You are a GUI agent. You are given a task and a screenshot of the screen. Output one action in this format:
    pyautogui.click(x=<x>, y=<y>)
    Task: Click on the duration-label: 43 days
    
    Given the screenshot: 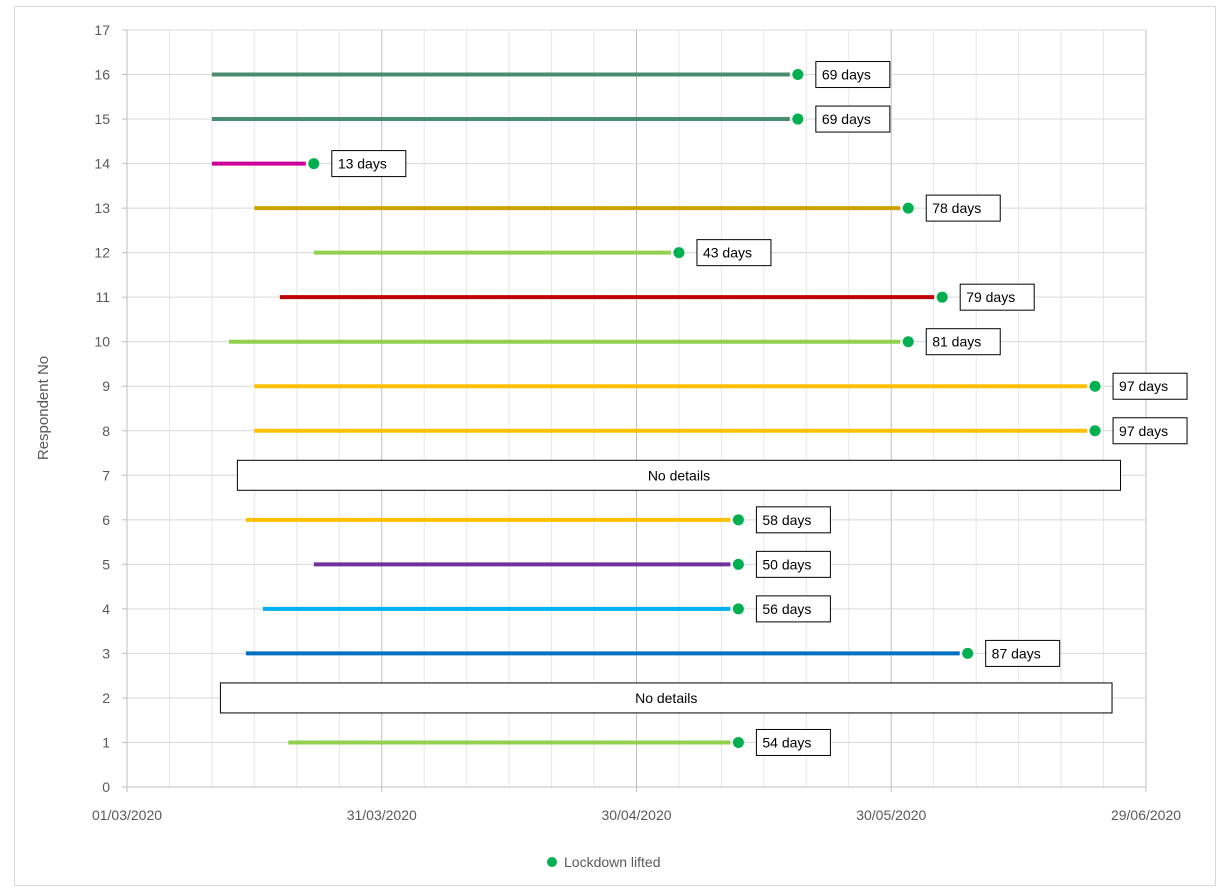 What is the action you would take?
    pyautogui.click(x=727, y=253)
    